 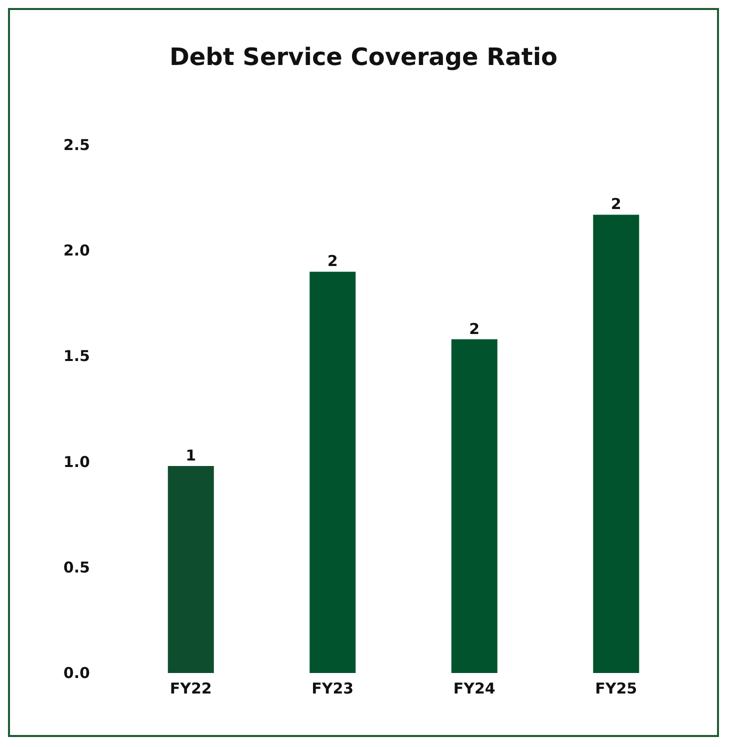 What do you see at coordinates (333, 689) in the screenshot?
I see `x-tick-label: FY23` at bounding box center [333, 689].